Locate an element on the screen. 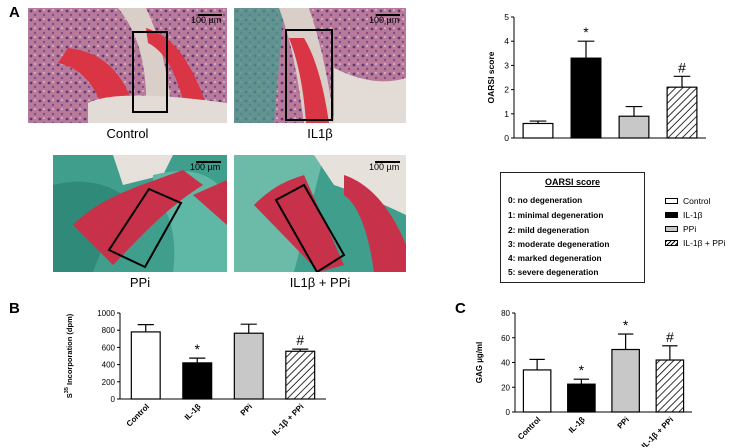  y-tick-label: 1000 is located at coordinates (106, 313).